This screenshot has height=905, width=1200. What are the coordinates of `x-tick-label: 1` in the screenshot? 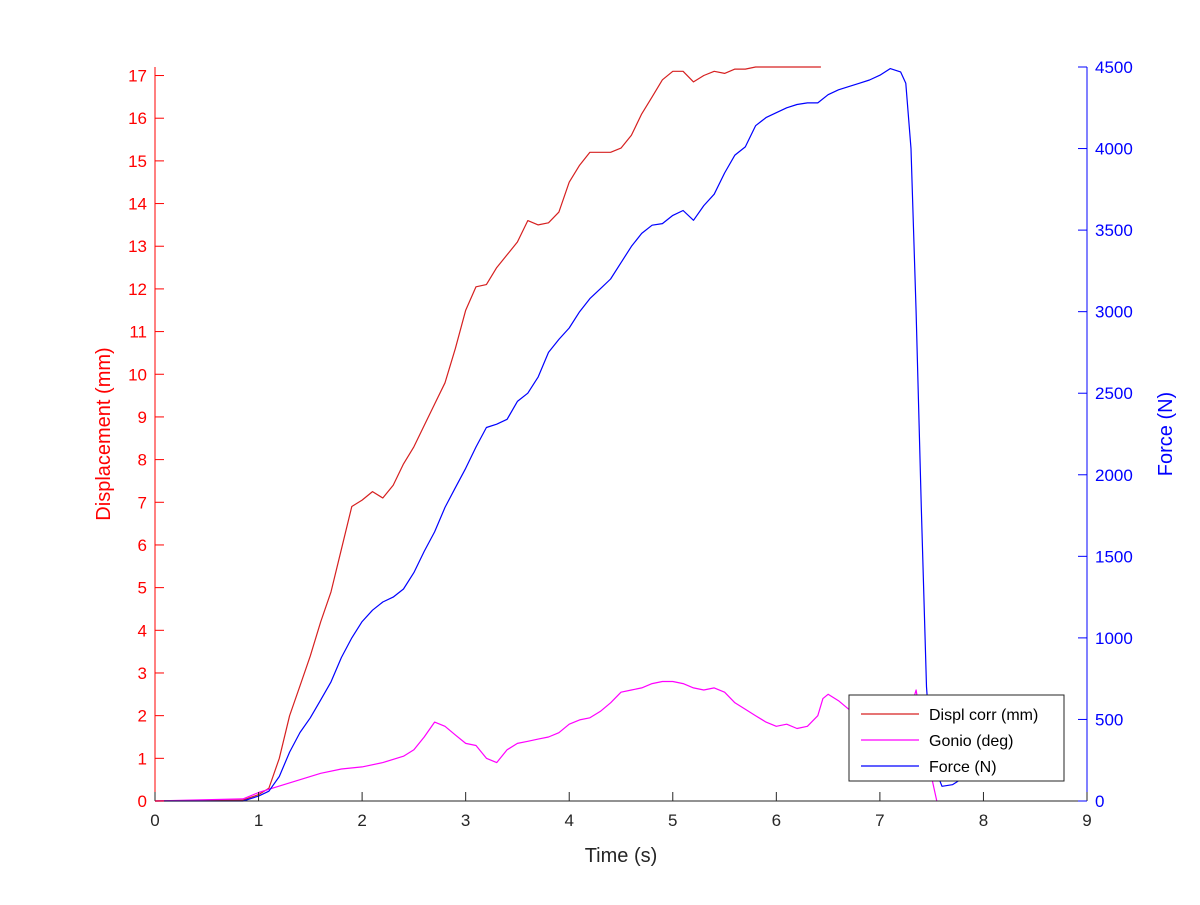 It's located at (258, 820).